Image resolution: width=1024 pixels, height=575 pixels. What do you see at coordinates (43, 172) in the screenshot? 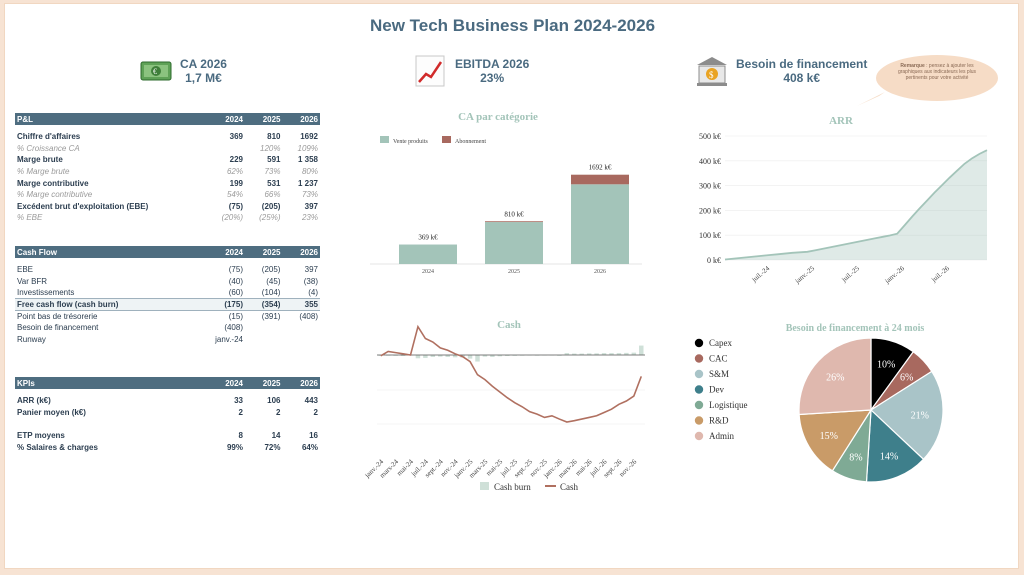
I see `row-label: % Marge brute` at bounding box center [43, 172].